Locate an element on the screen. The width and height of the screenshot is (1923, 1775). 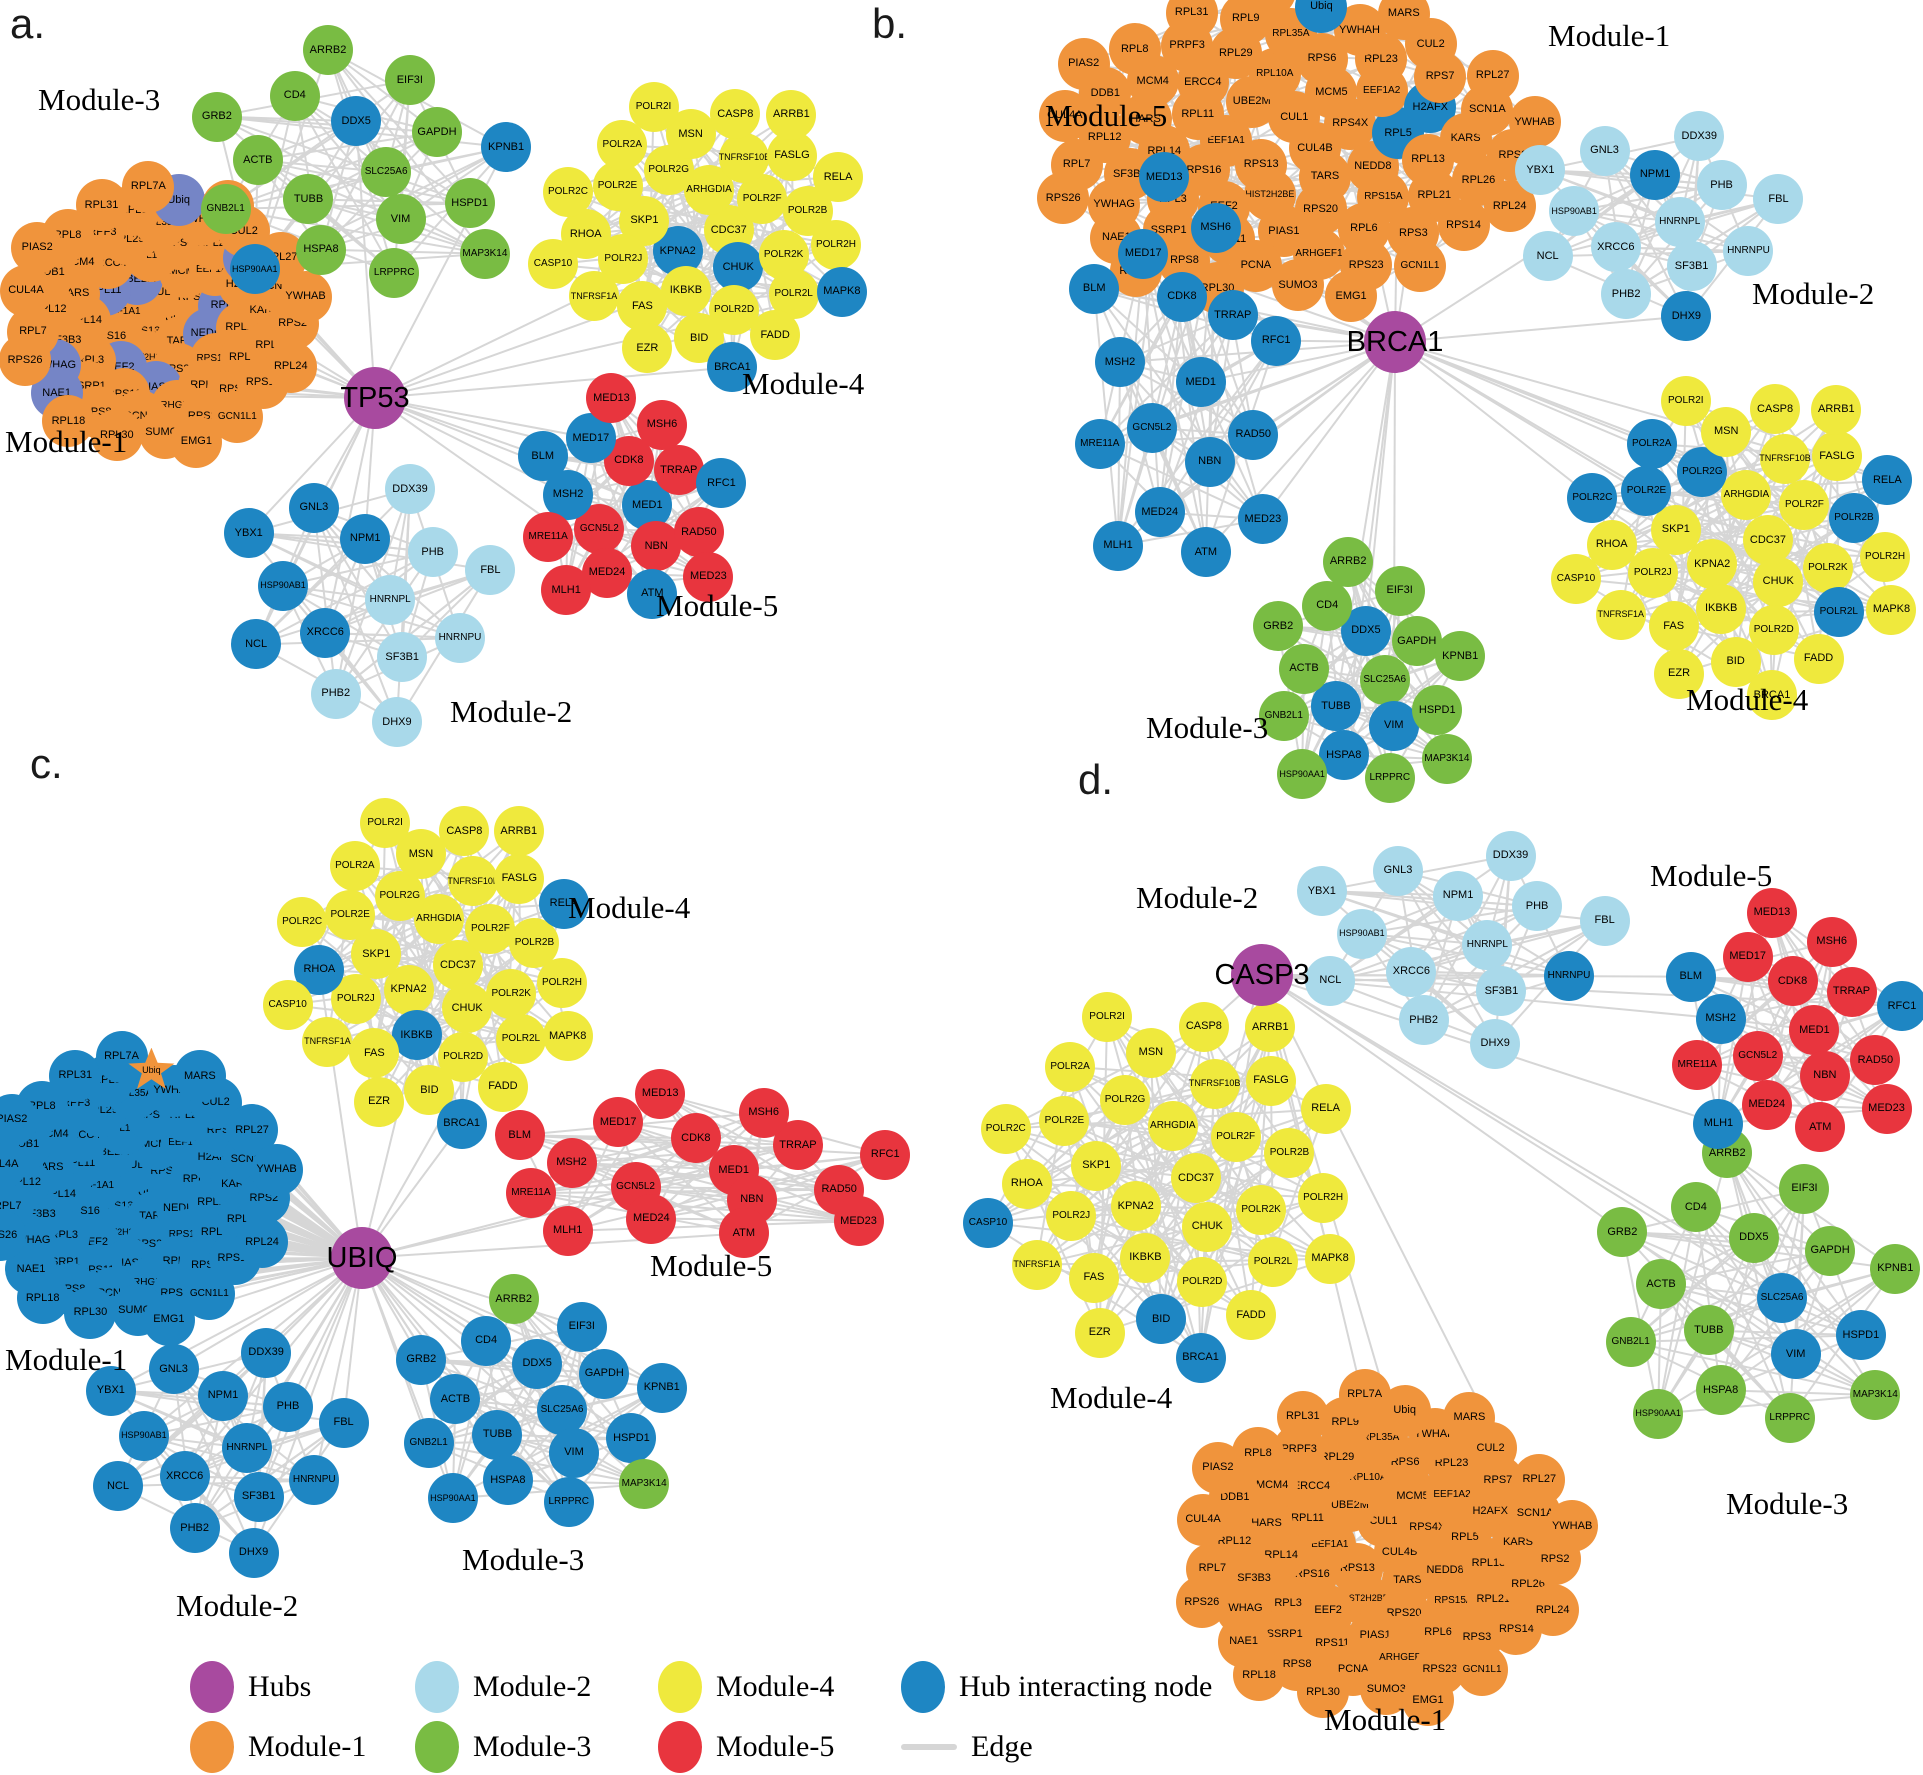
legend-item-hubs: Hubs is located at coordinates (250, 1687).